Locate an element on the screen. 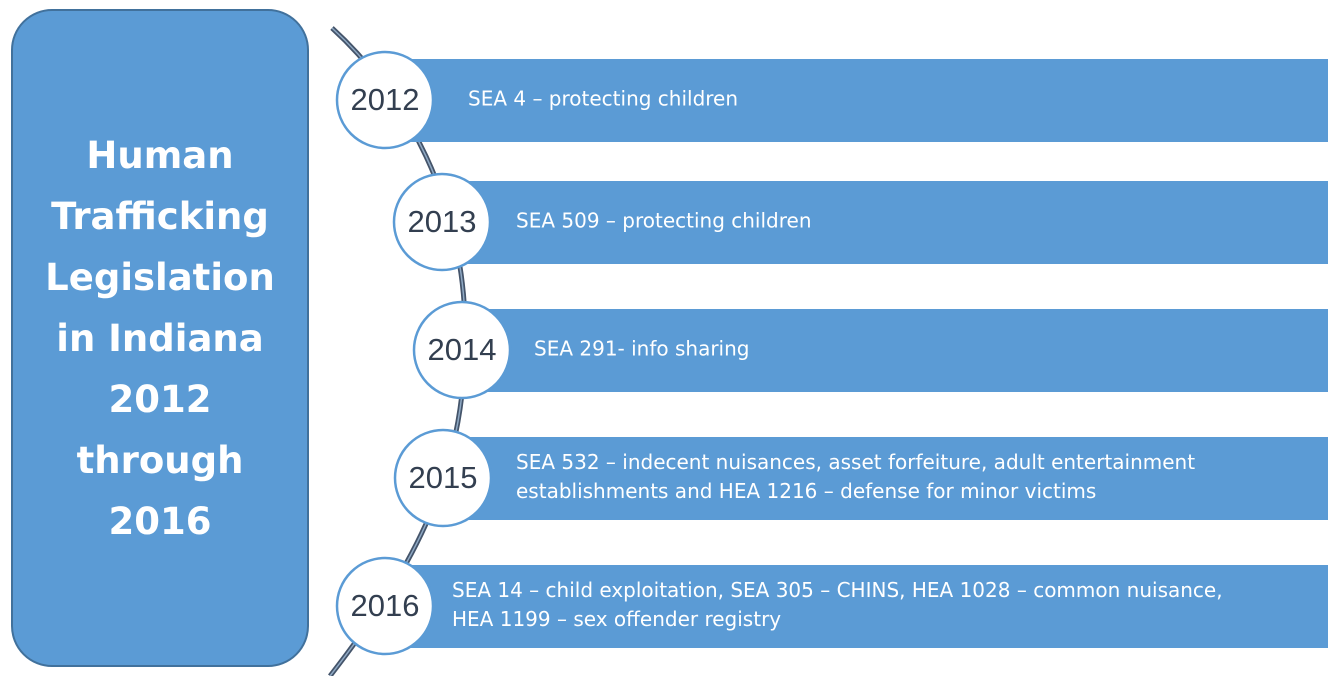 The height and width of the screenshot is (676, 1328). year-label: 2016 is located at coordinates (385, 605).